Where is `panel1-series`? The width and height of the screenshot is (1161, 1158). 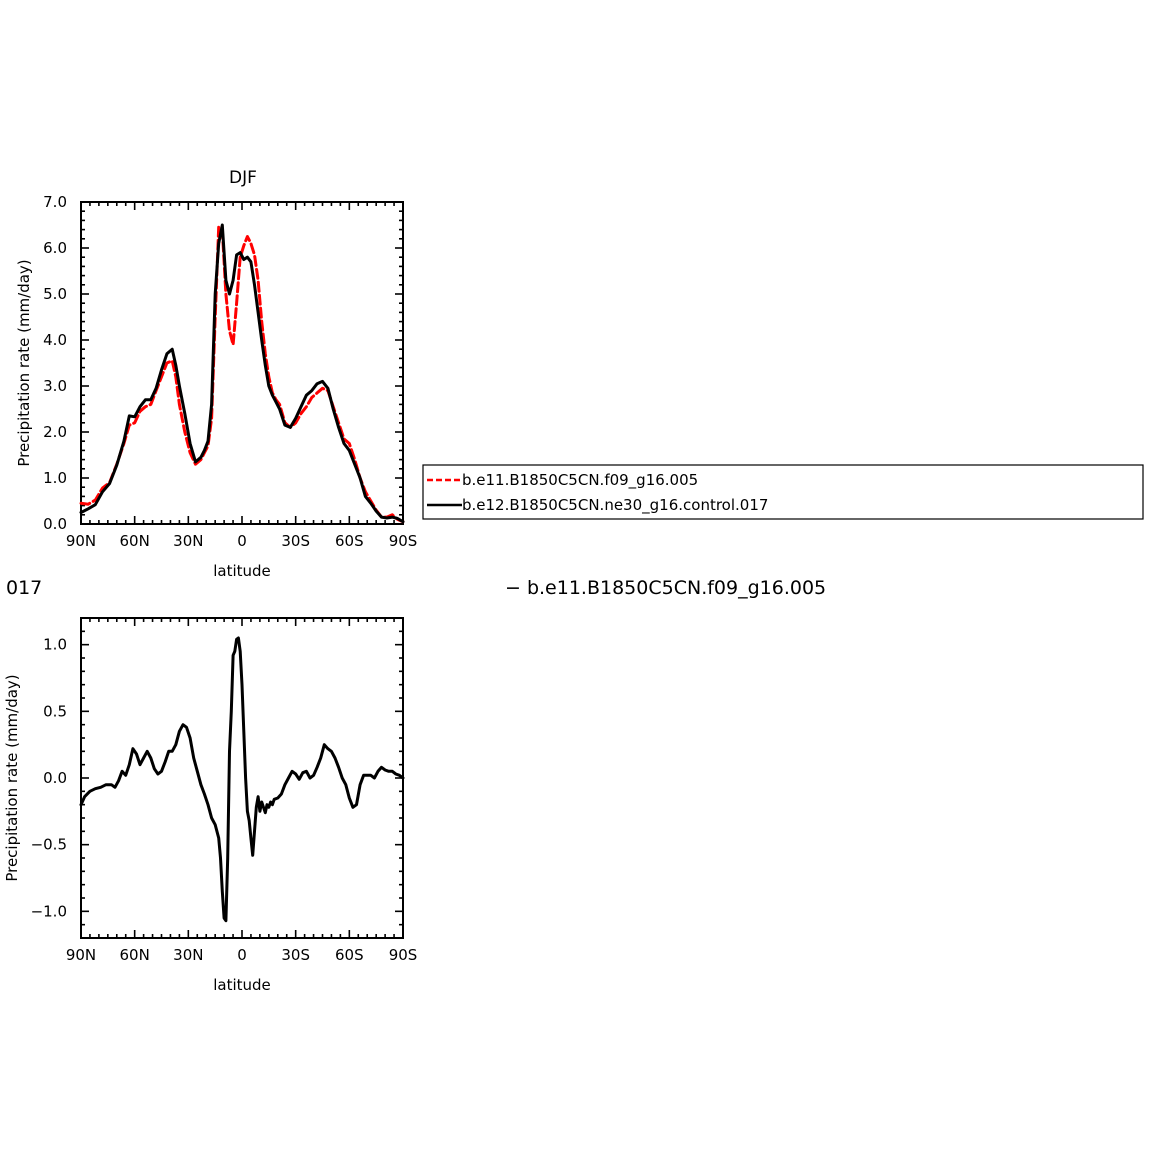 panel1-series is located at coordinates (242, 373).